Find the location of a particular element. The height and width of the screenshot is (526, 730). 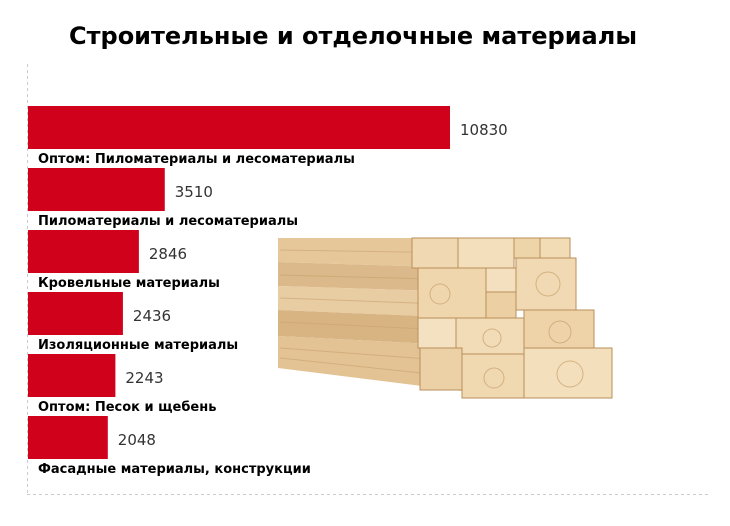

category-label-5: Фасадные материалы, конструкции is located at coordinates (174, 469).